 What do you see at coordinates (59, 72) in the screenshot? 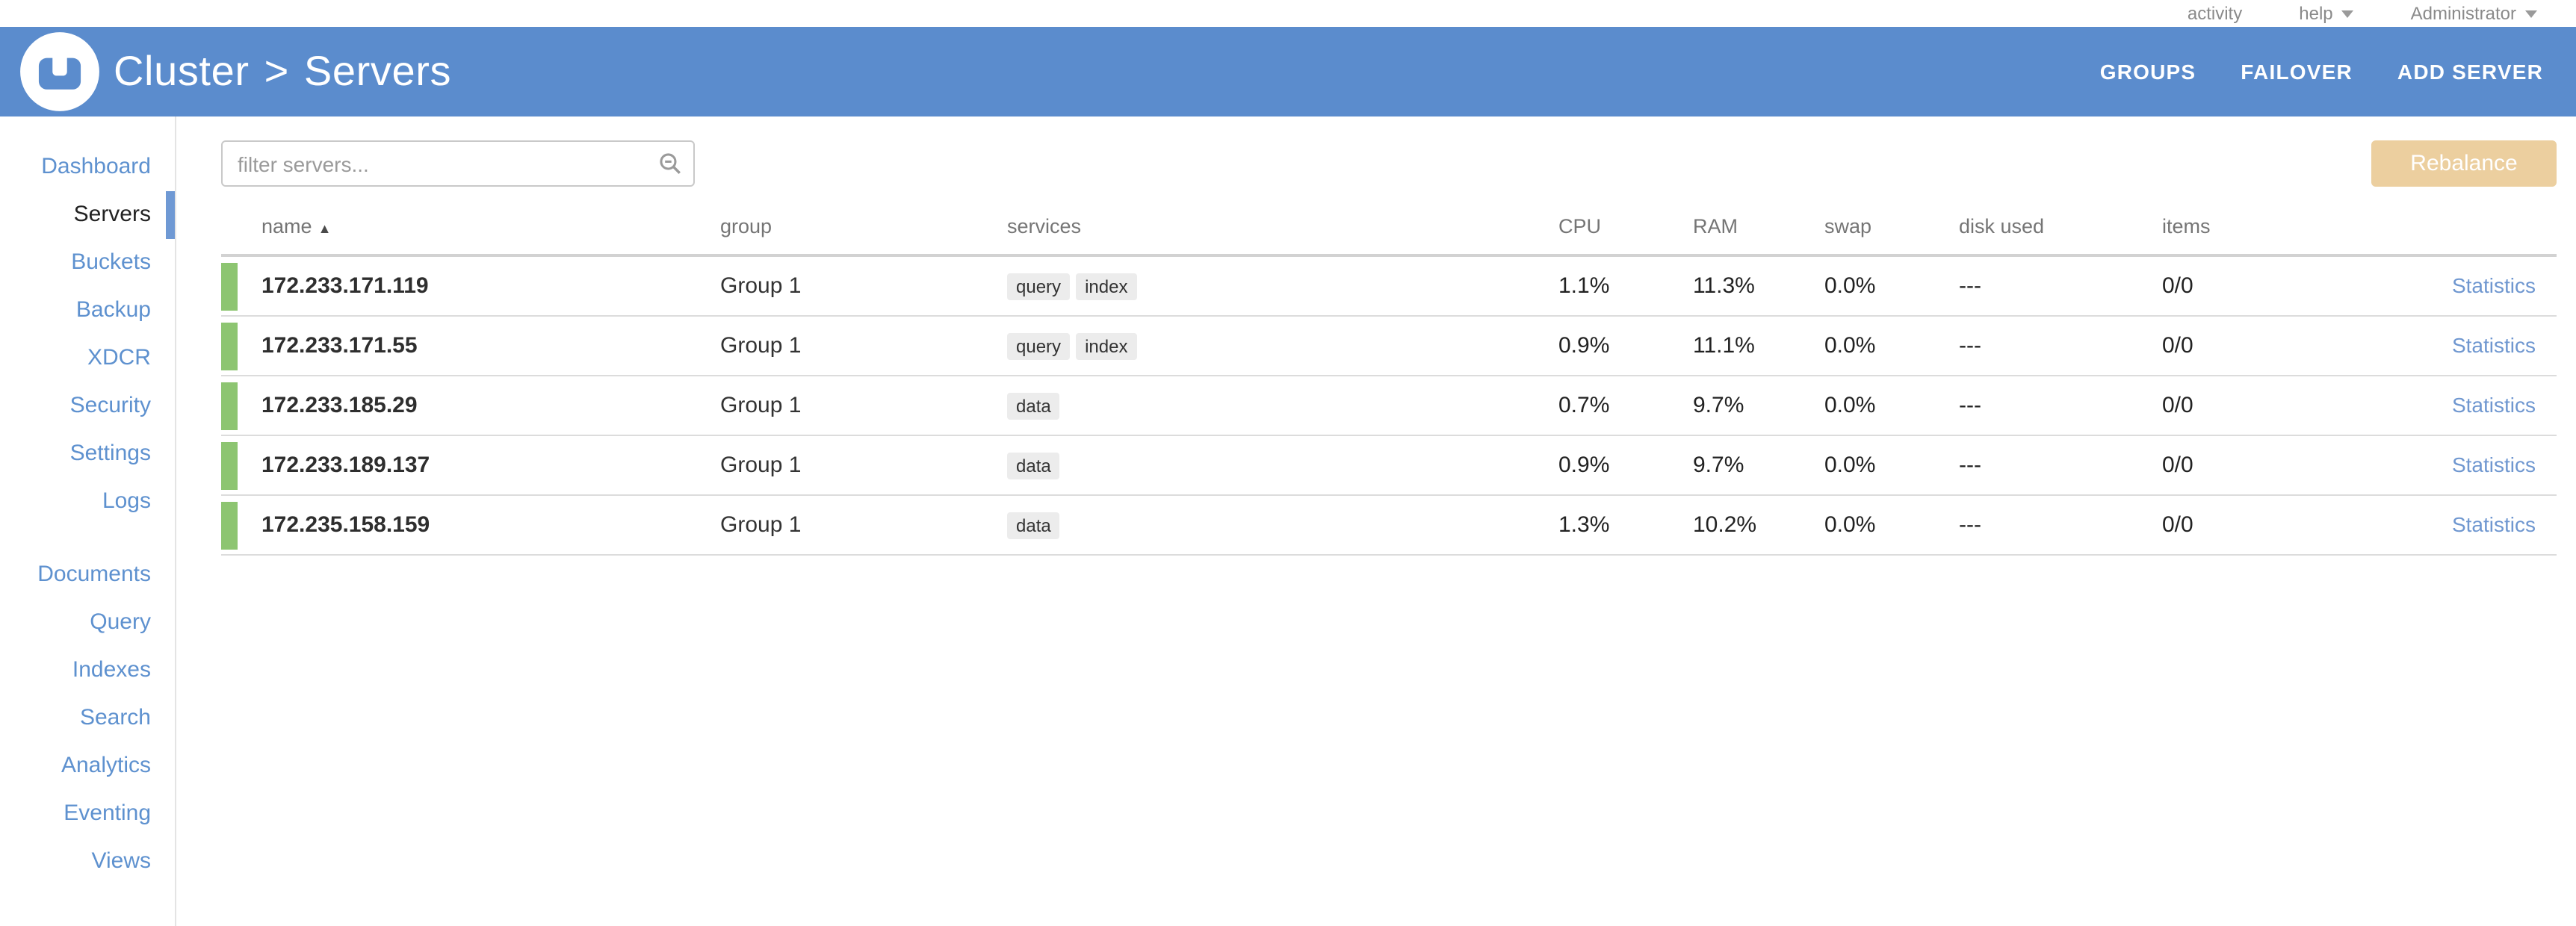
I see `couchbase-logo-icon` at bounding box center [59, 72].